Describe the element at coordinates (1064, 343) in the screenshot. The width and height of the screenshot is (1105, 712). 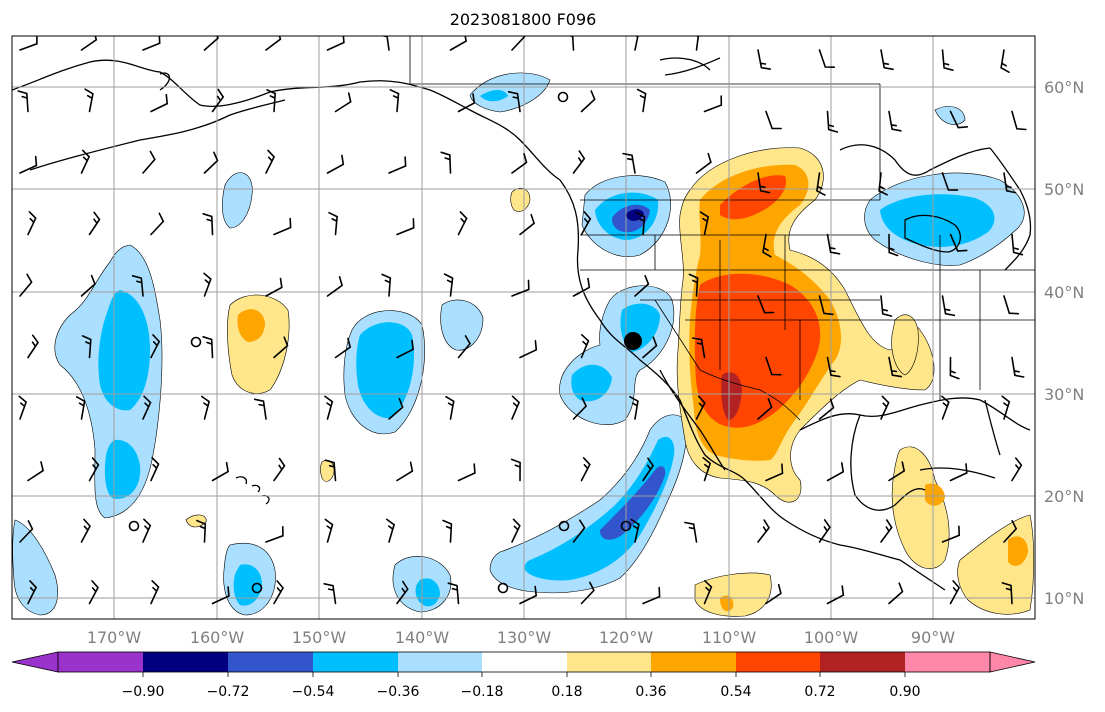
I see `latitude-labels: 60°N 50°N 40°N 30°N 20°N 10°N` at that location.